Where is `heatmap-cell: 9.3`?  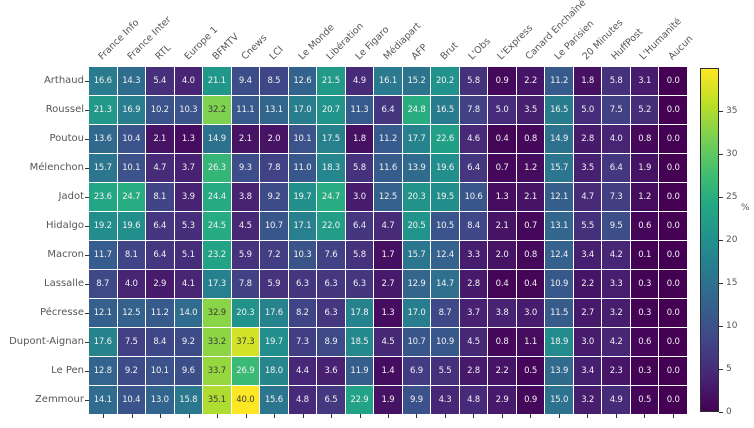 heatmap-cell: 9.3 is located at coordinates (245, 168).